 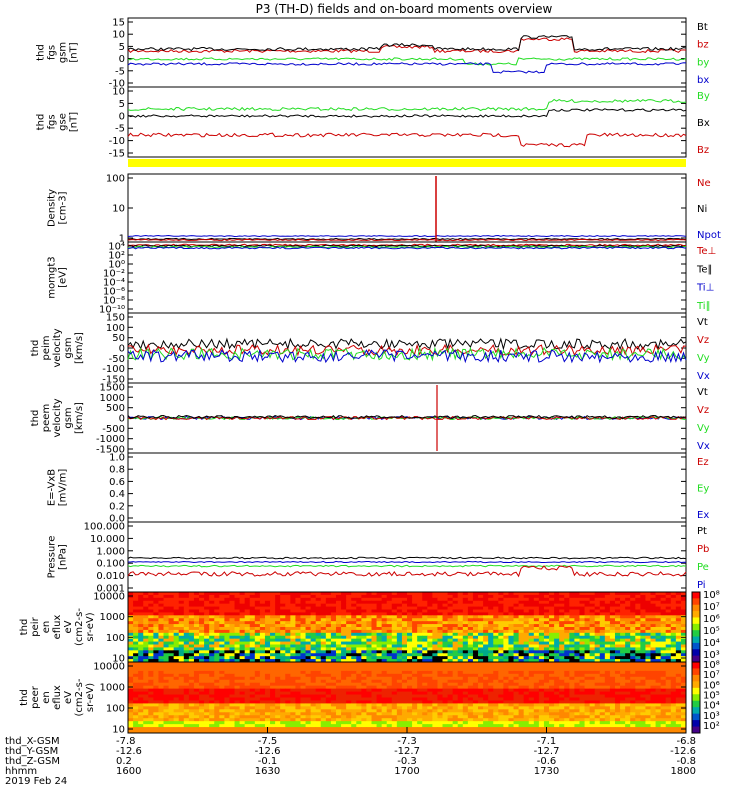 I want to click on y-tick-label: 10², so click(x=116, y=256).